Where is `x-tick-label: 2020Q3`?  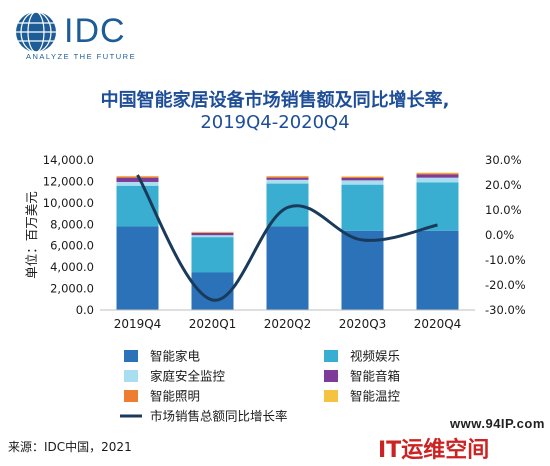
x-tick-label: 2020Q3 is located at coordinates (363, 324).